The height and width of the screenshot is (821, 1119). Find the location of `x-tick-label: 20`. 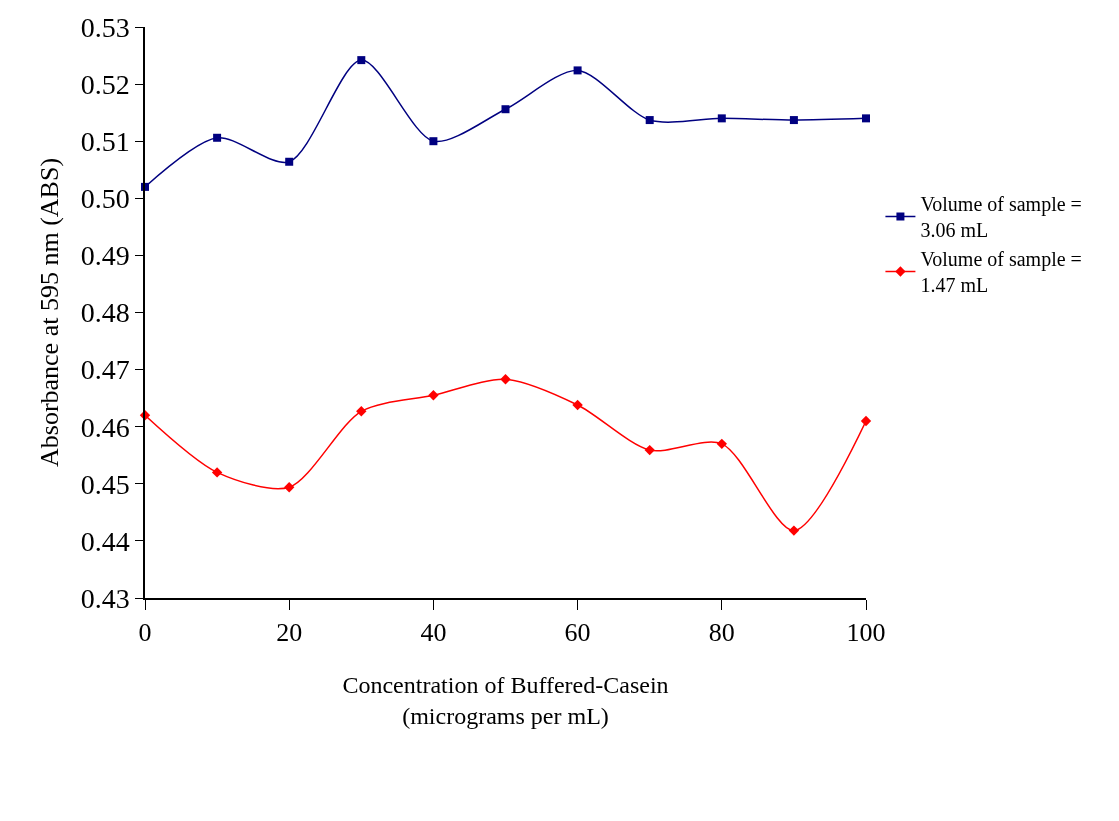

x-tick-label: 20 is located at coordinates (289, 632).